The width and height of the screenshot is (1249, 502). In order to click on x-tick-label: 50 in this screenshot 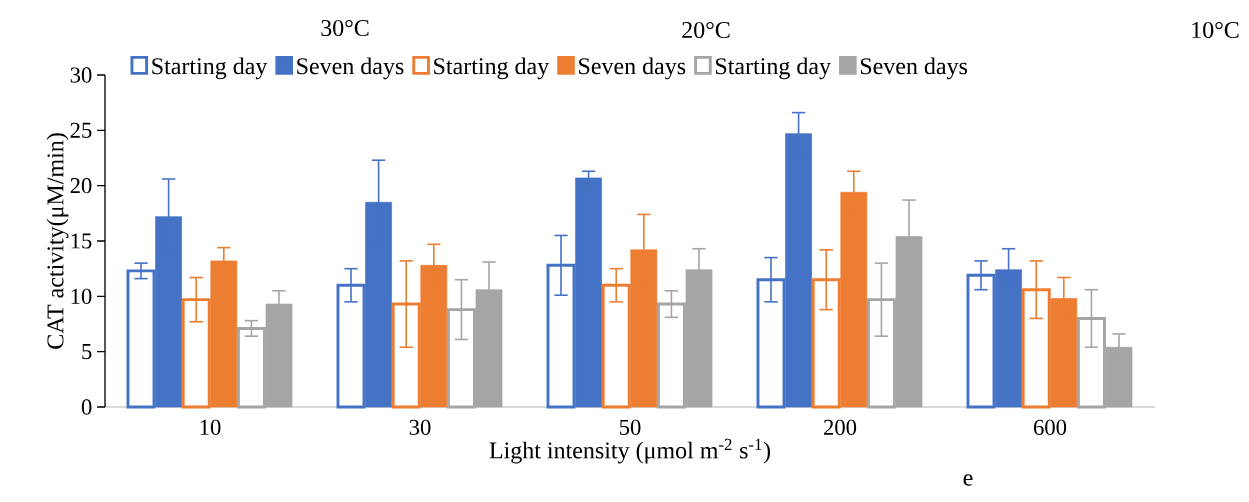, I will do `click(630, 427)`.